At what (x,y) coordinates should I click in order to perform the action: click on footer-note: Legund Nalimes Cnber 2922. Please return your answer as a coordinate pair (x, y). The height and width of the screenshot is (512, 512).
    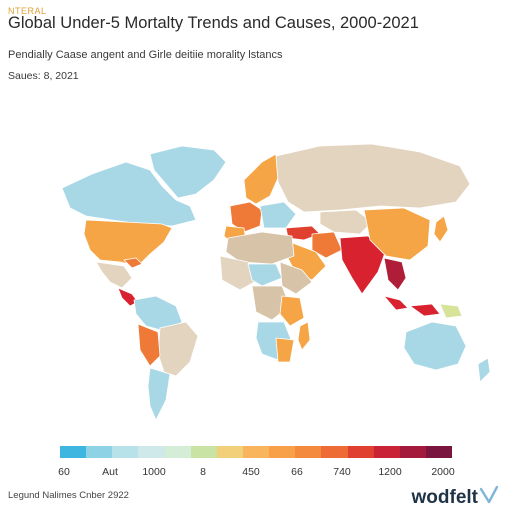
    Looking at the image, I should click on (68, 495).